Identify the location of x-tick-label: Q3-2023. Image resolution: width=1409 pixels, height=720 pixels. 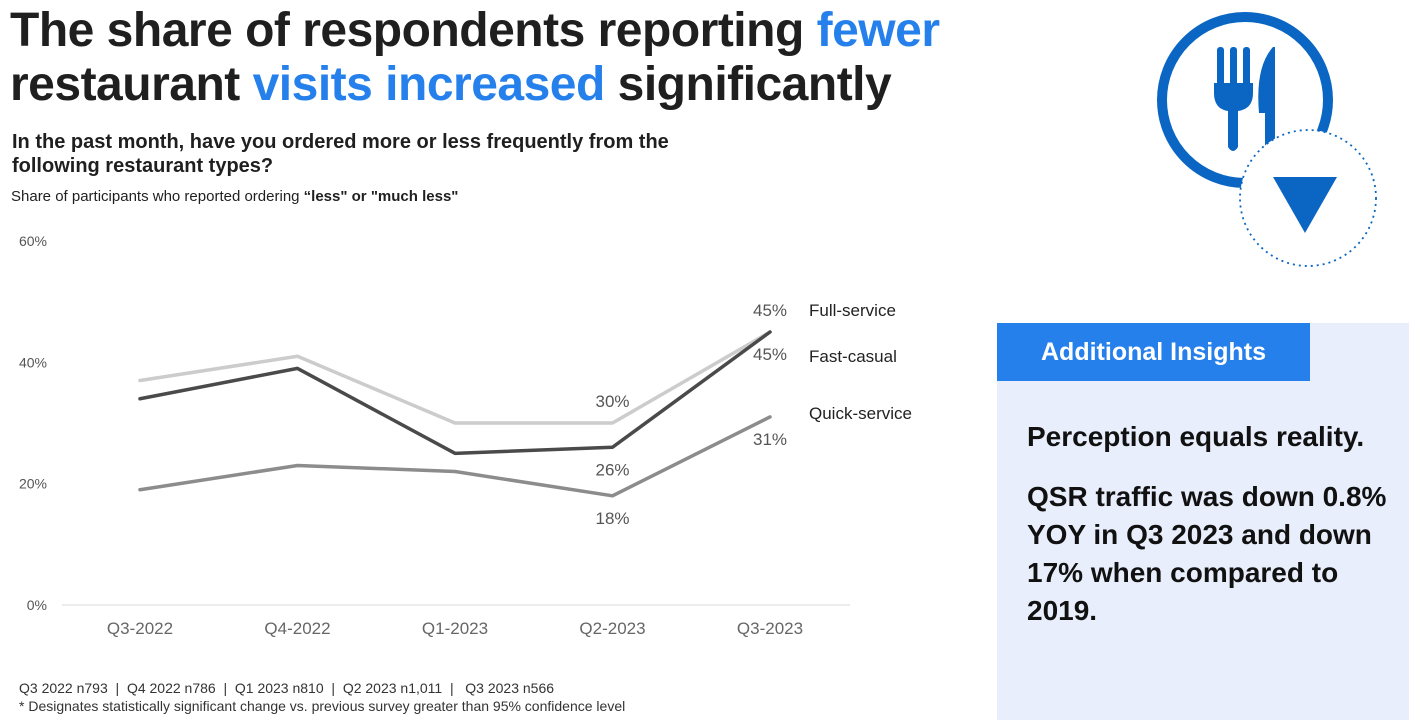
(770, 628).